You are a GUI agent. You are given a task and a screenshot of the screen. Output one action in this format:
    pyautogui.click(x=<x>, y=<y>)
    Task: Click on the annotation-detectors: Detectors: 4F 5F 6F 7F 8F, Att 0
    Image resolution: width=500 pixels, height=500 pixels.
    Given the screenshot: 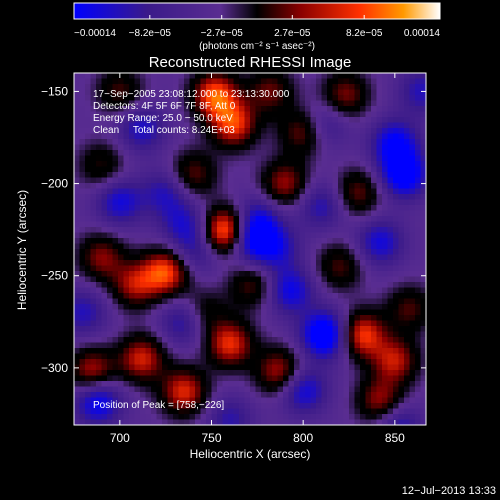 What is the action you would take?
    pyautogui.click(x=164, y=106)
    